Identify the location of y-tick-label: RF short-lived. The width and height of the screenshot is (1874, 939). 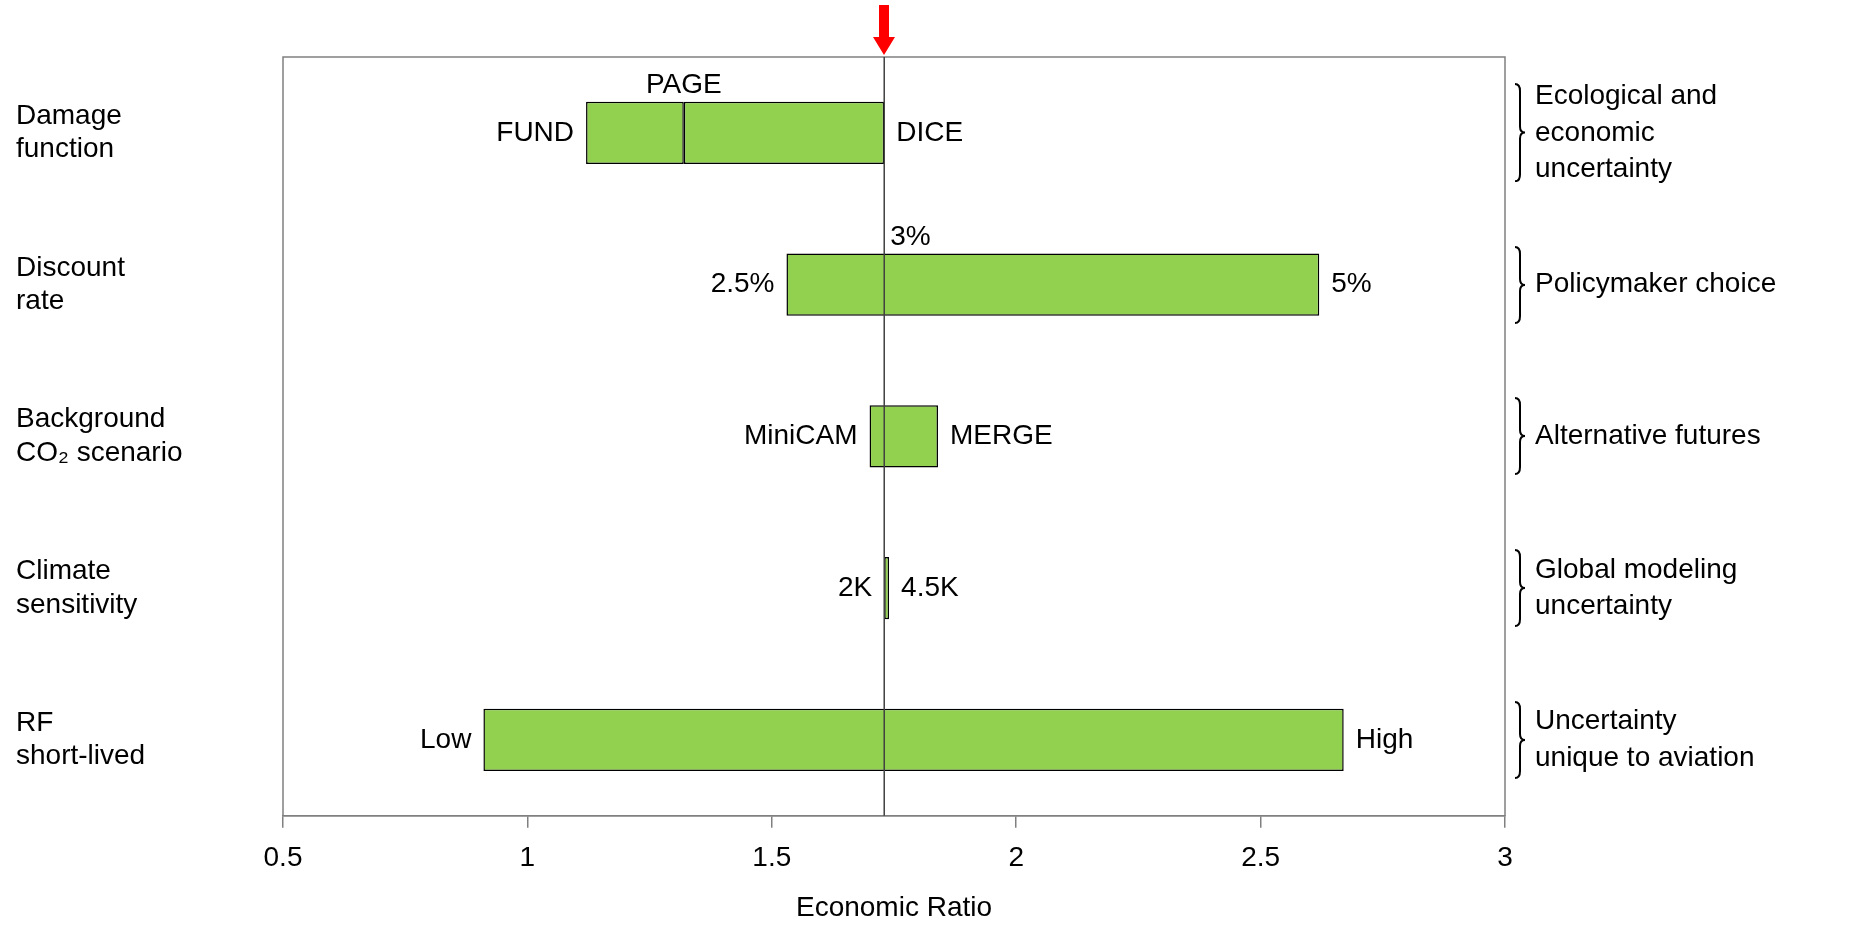
(81, 738).